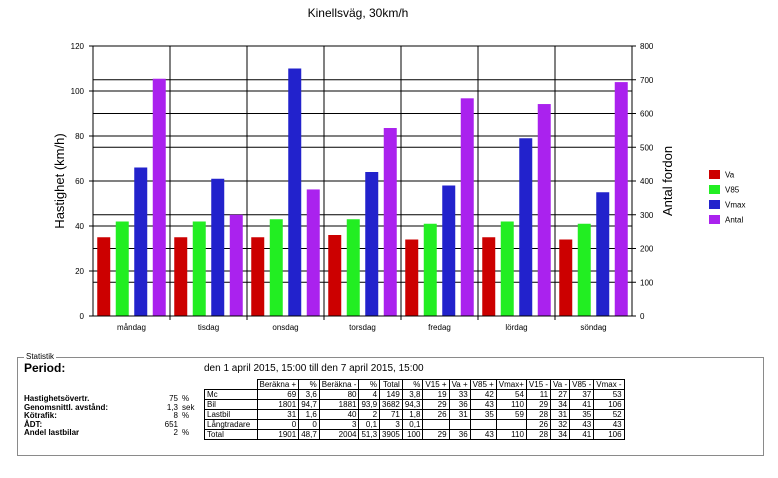 The height and width of the screenshot is (478, 778). What do you see at coordinates (258, 276) in the screenshot?
I see `bar-va-onsdag` at bounding box center [258, 276].